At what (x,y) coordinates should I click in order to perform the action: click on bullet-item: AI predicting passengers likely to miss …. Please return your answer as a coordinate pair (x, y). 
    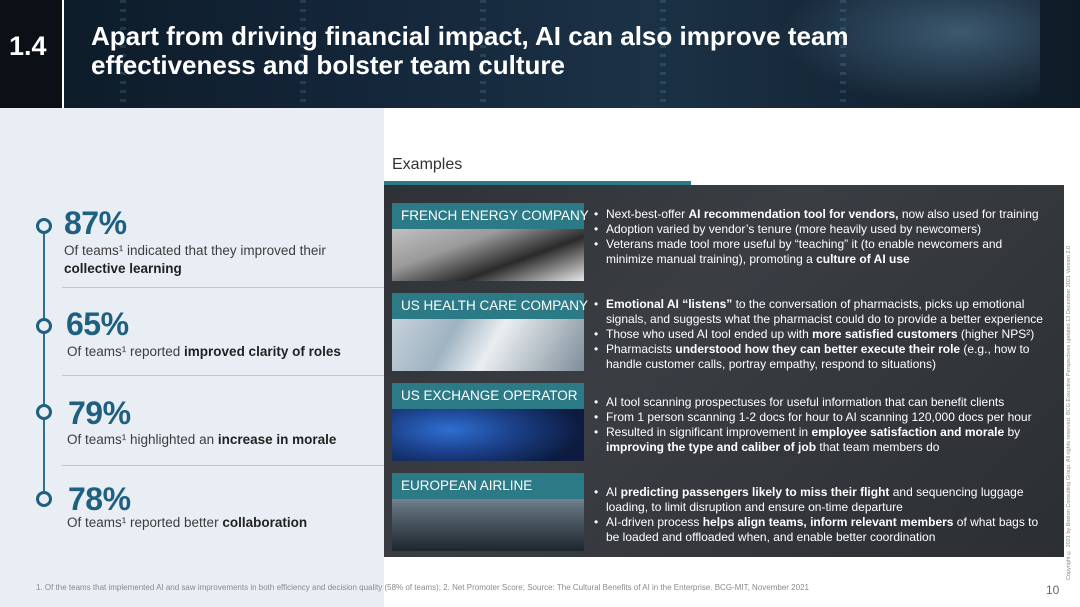
    Looking at the image, I should click on (819, 500).